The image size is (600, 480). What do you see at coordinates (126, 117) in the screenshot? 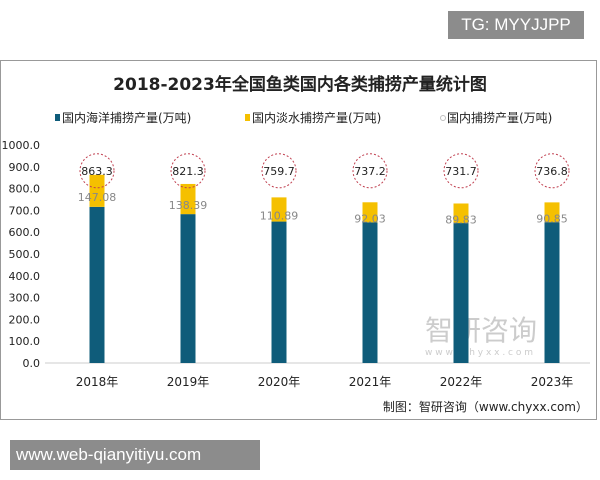
I see `legend-label: 国内海洋捕捞产量(万吨)` at bounding box center [126, 117].